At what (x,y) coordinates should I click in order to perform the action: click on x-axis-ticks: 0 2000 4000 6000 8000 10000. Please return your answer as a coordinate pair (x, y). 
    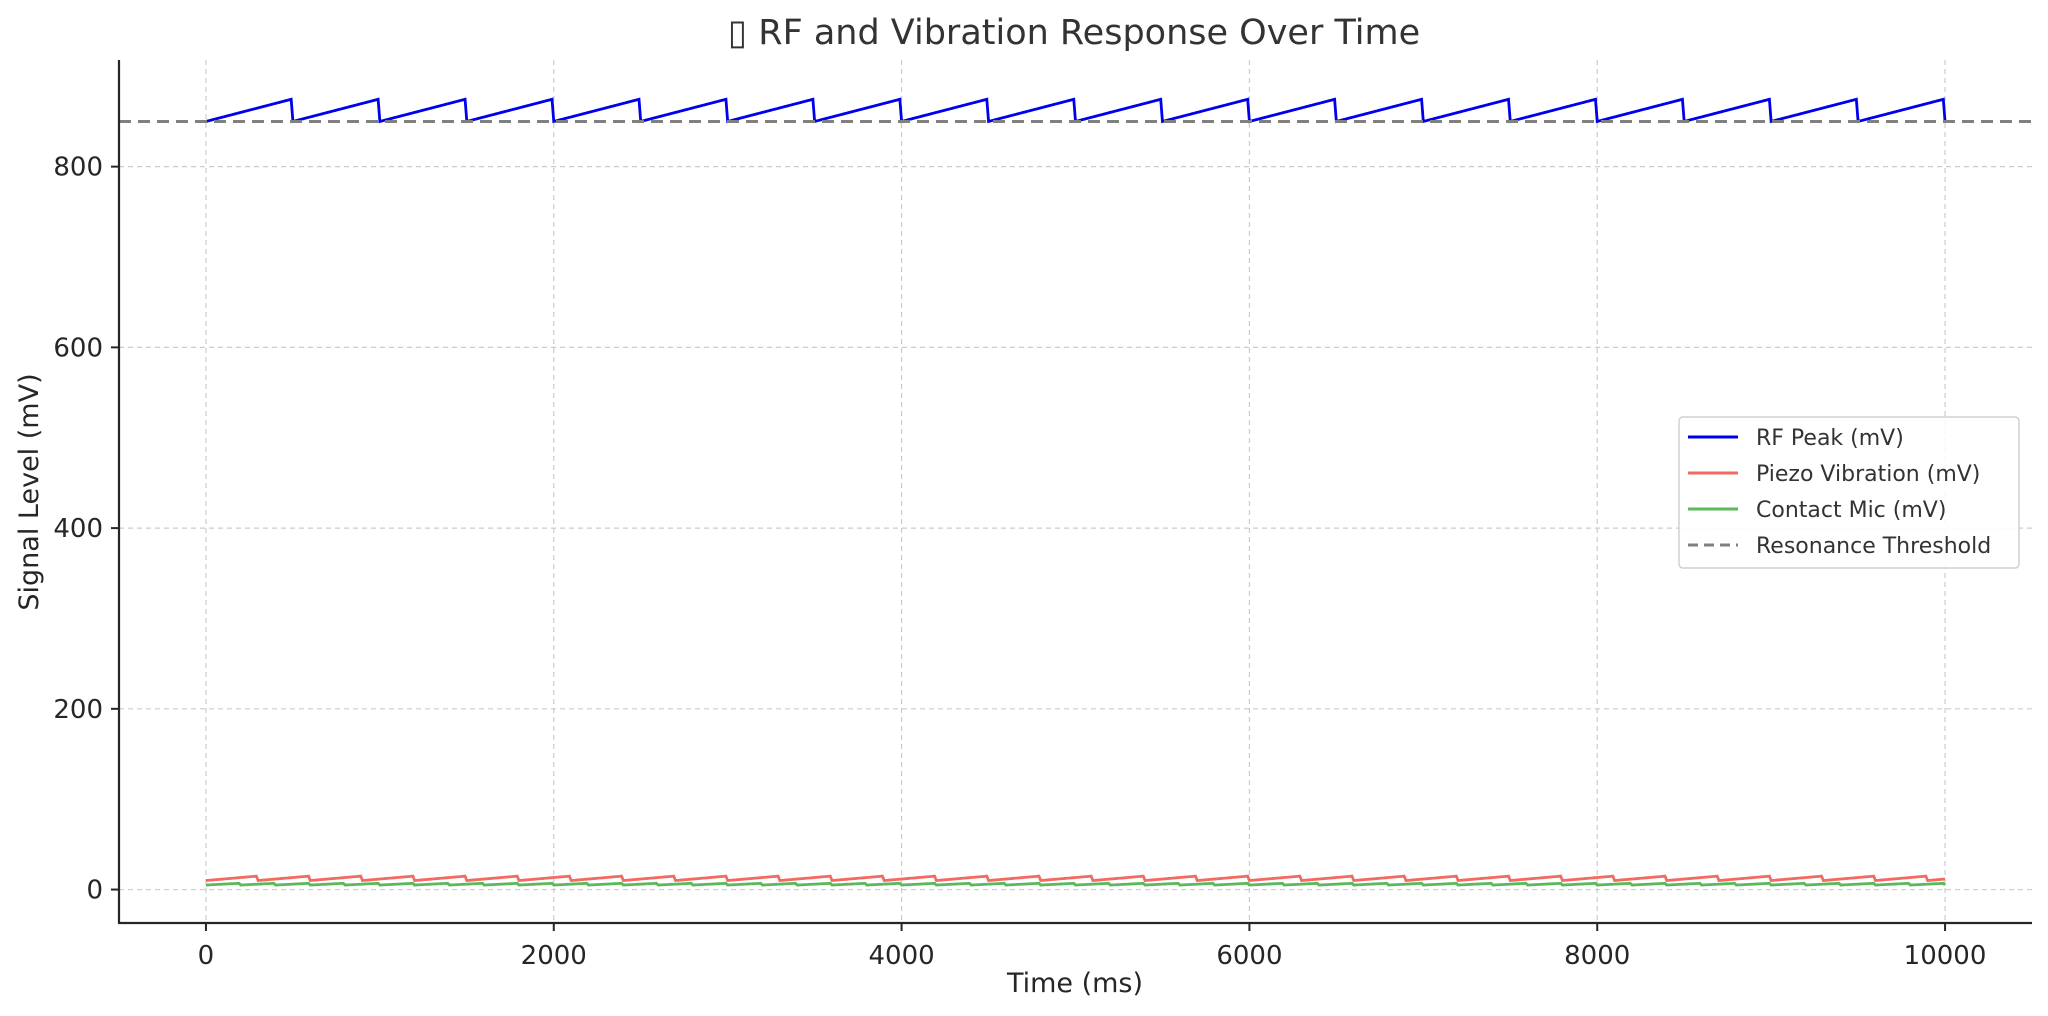
    Looking at the image, I should click on (1092, 947).